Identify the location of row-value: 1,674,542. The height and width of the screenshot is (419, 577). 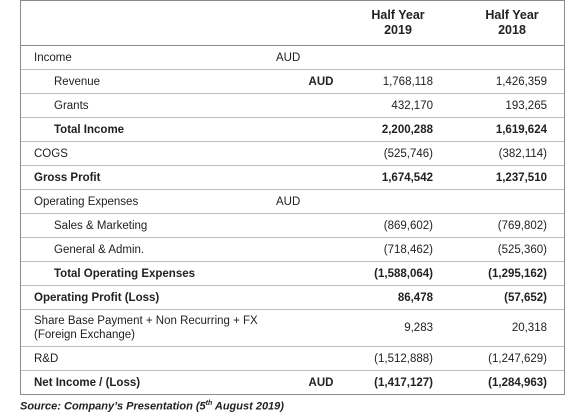
(407, 177).